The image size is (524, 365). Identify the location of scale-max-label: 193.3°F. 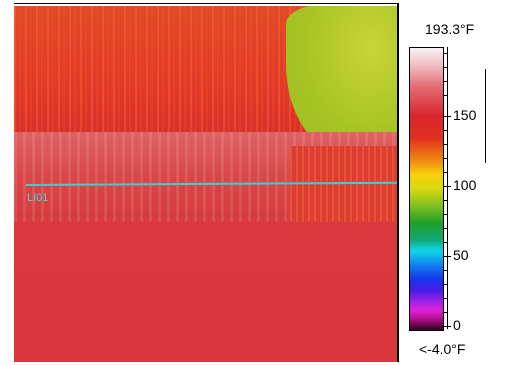
(450, 29).